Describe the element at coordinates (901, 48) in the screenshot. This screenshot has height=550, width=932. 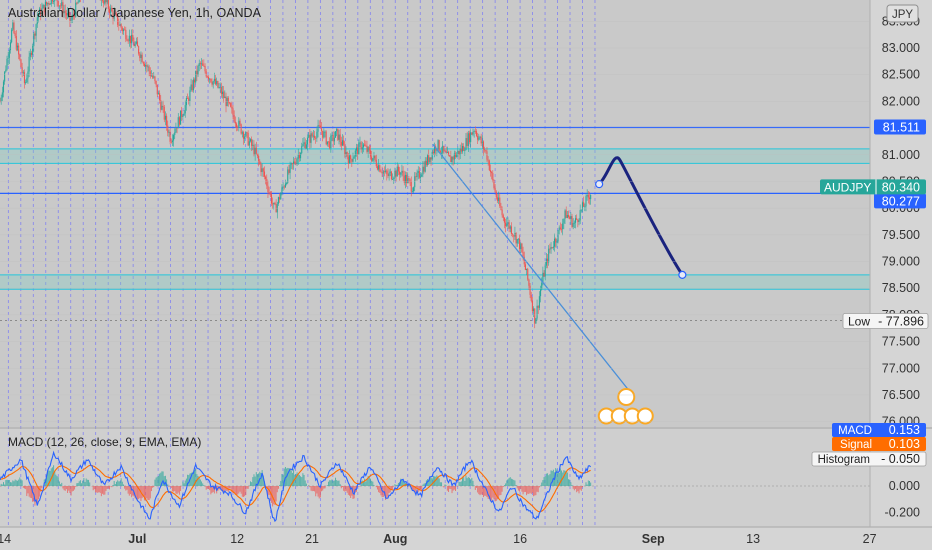
I see `price-tick-label: 83.000` at that location.